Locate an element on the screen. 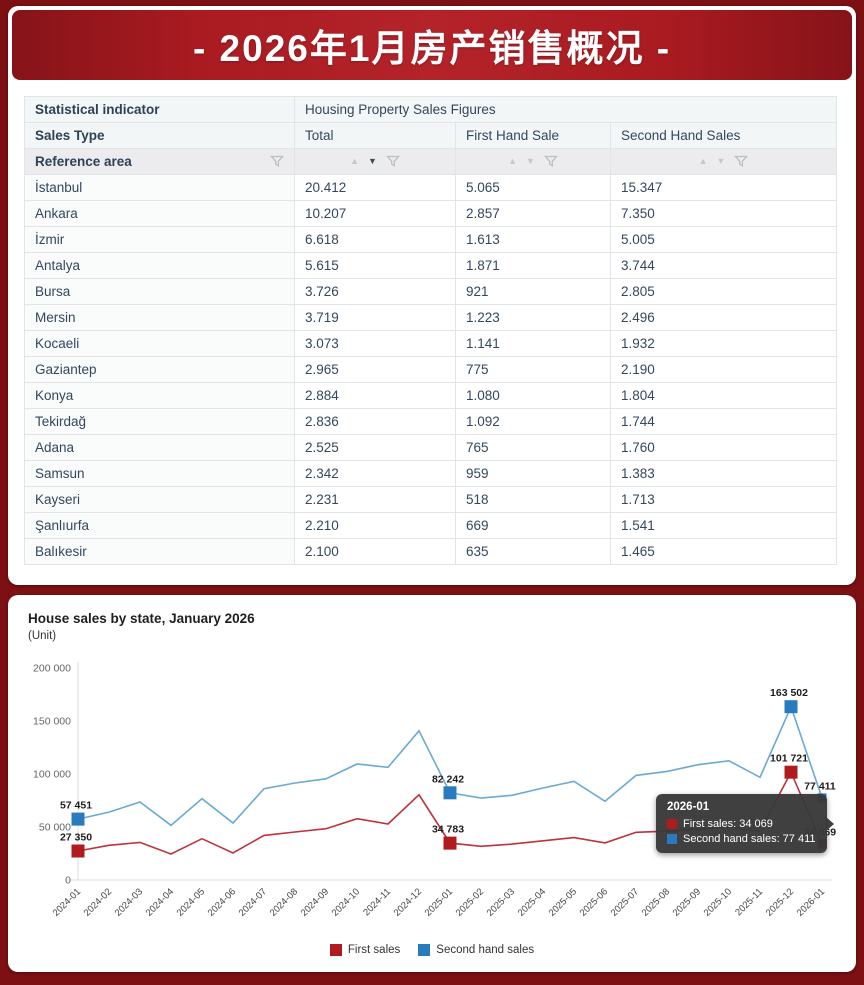 This screenshot has width=864, height=985. table-row: Balıkesir 2.100 635 1.465 is located at coordinates (430, 551).